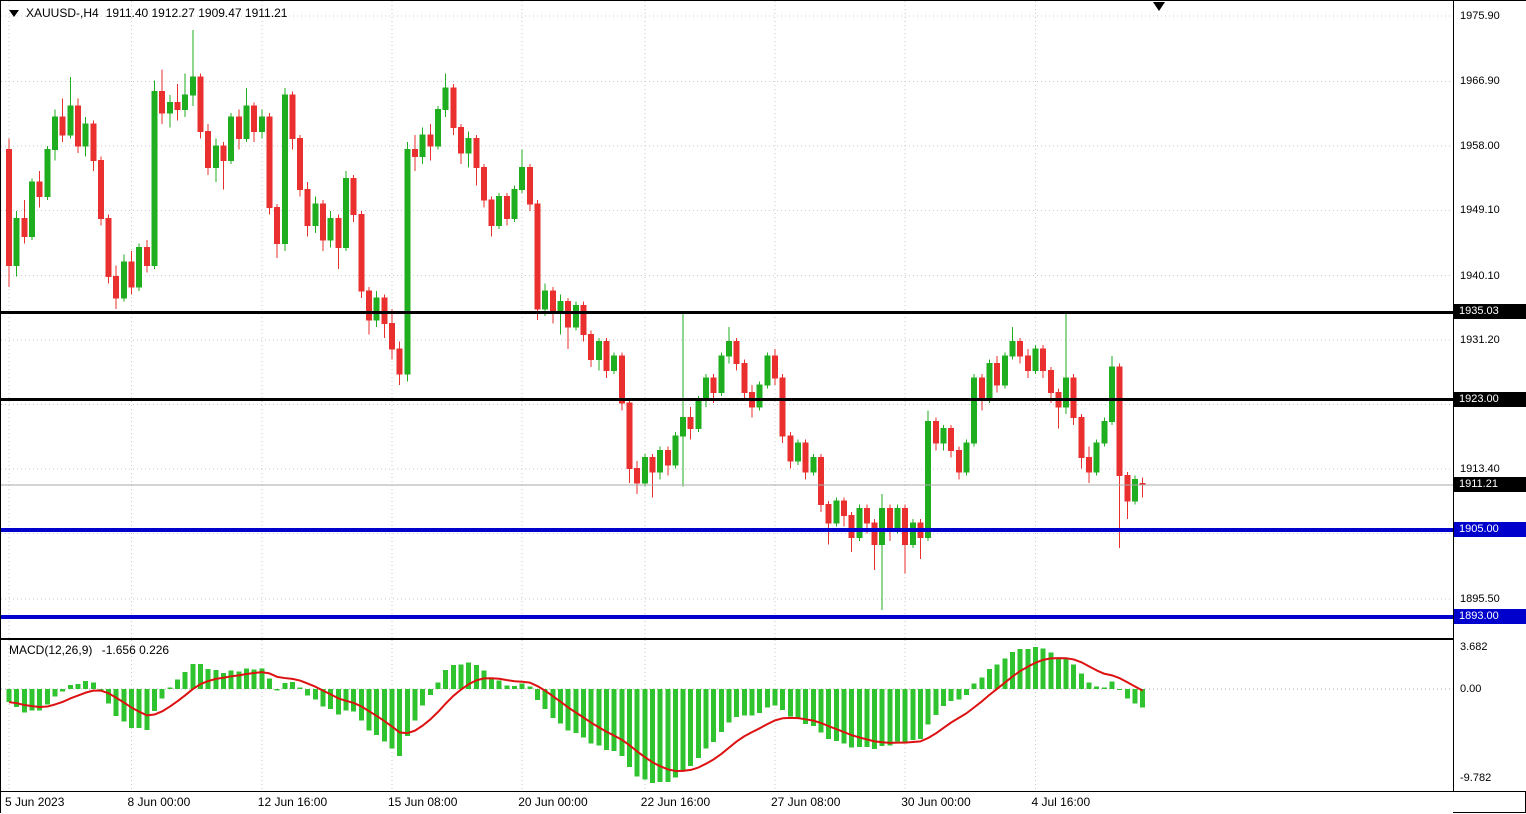 Image resolution: width=1526 pixels, height=814 pixels. What do you see at coordinates (763, 639) in the screenshot?
I see `pane-separator` at bounding box center [763, 639].